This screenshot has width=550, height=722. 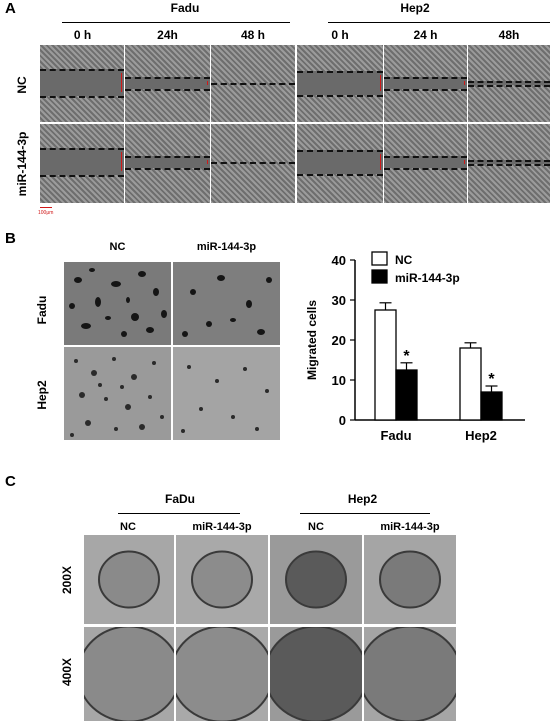 I want to click on row-label-hep2: Hep2, so click(x=42, y=395).